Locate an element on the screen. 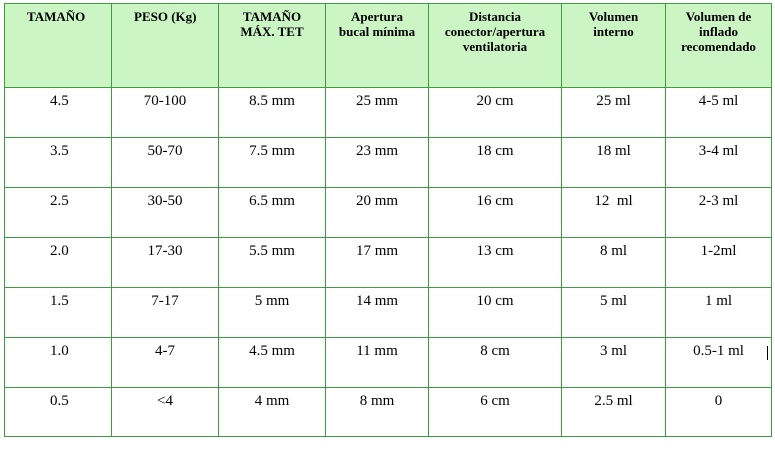 The height and width of the screenshot is (452, 775). header-connector-distance-text: Distancia conector/apertura ventilatoria is located at coordinates (495, 31).